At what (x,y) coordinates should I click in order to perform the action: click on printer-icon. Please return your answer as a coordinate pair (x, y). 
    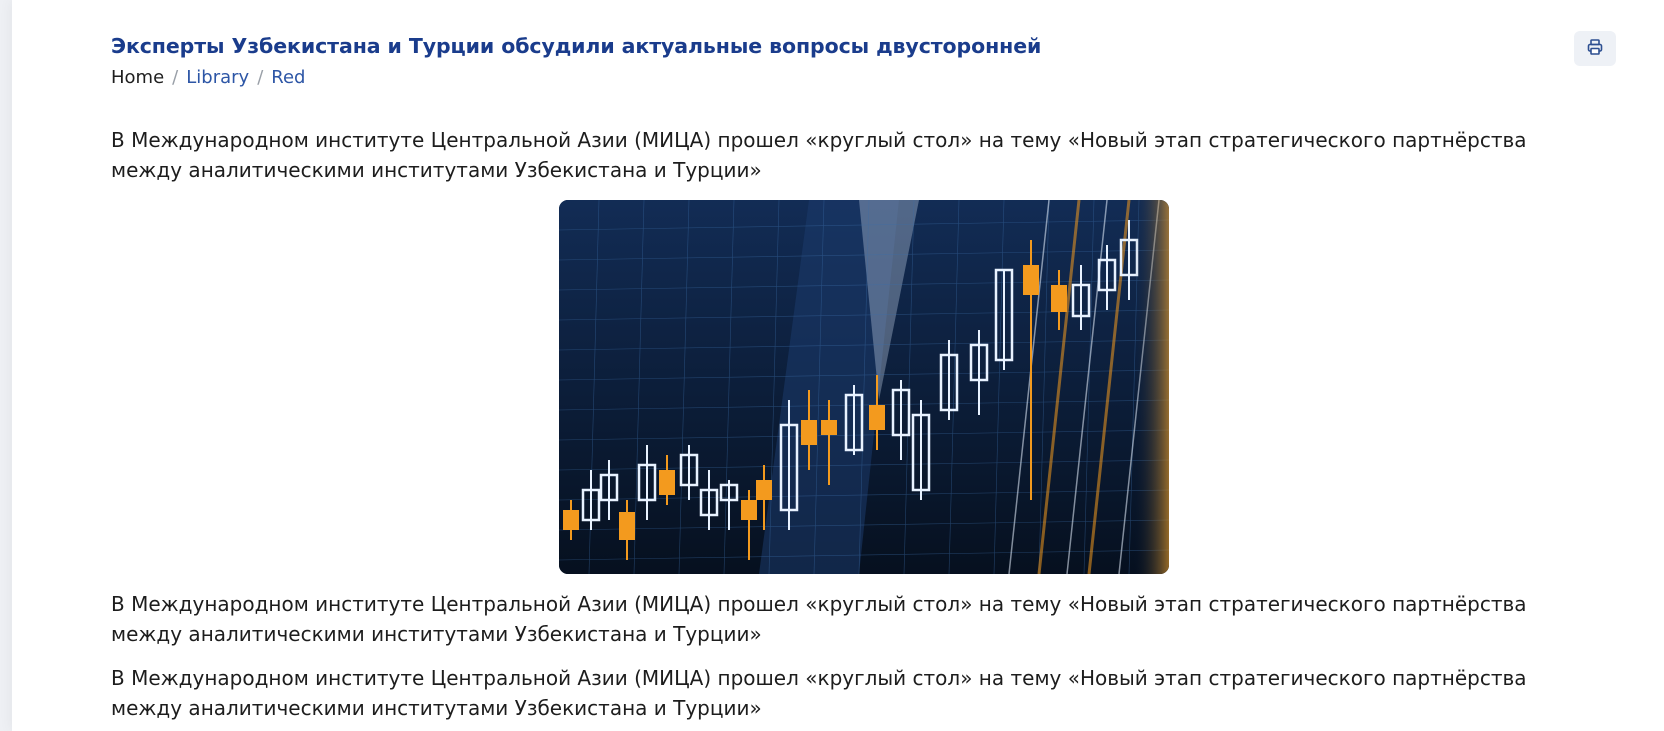
    Looking at the image, I should click on (1595, 49).